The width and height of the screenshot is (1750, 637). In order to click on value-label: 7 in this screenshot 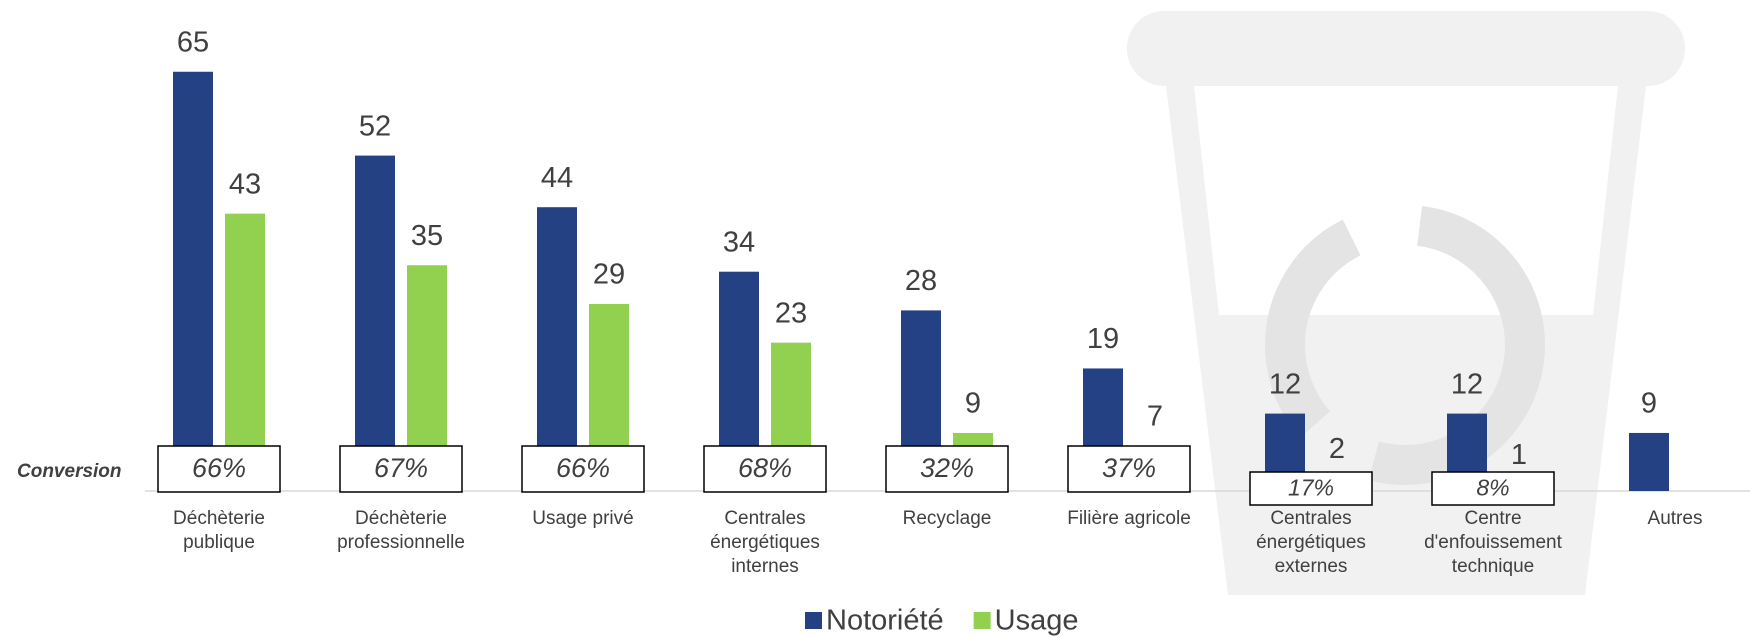, I will do `click(1155, 417)`.